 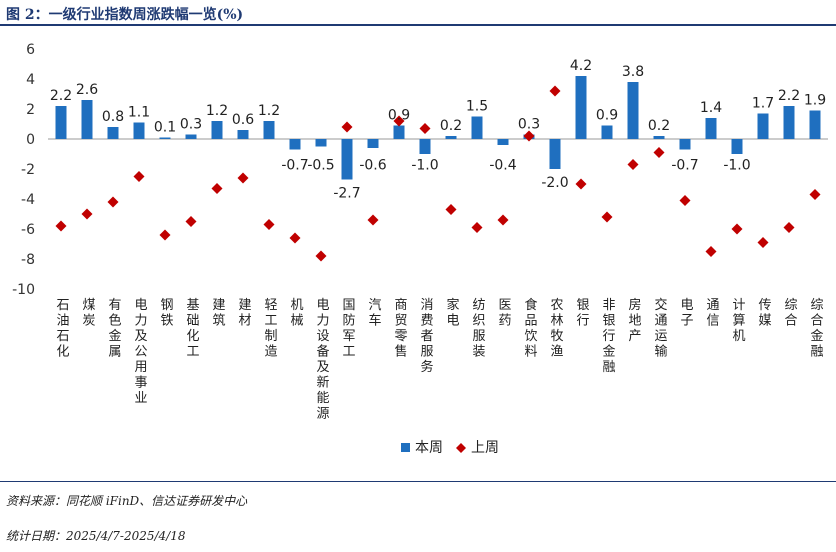 I want to click on category-label: 综合金融, so click(x=816, y=329).